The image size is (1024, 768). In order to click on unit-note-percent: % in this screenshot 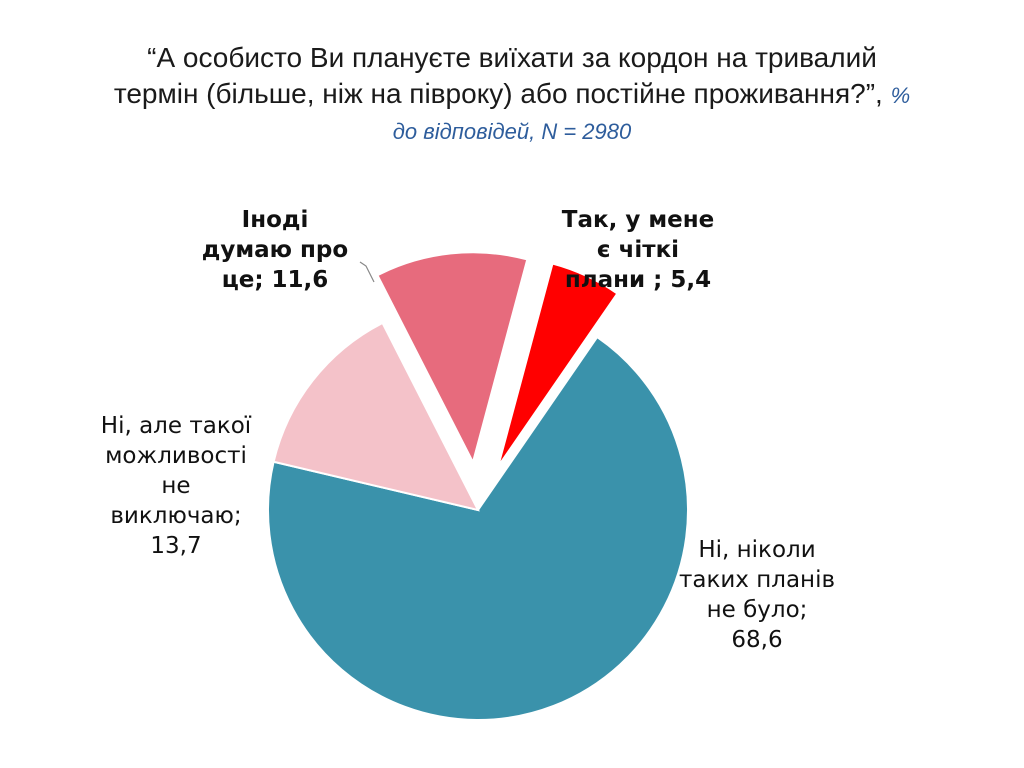, I will do `click(900, 95)`.